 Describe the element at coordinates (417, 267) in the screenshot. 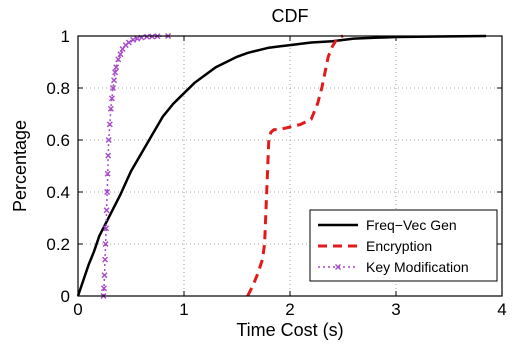

I see `legend-label: Key Modification` at that location.